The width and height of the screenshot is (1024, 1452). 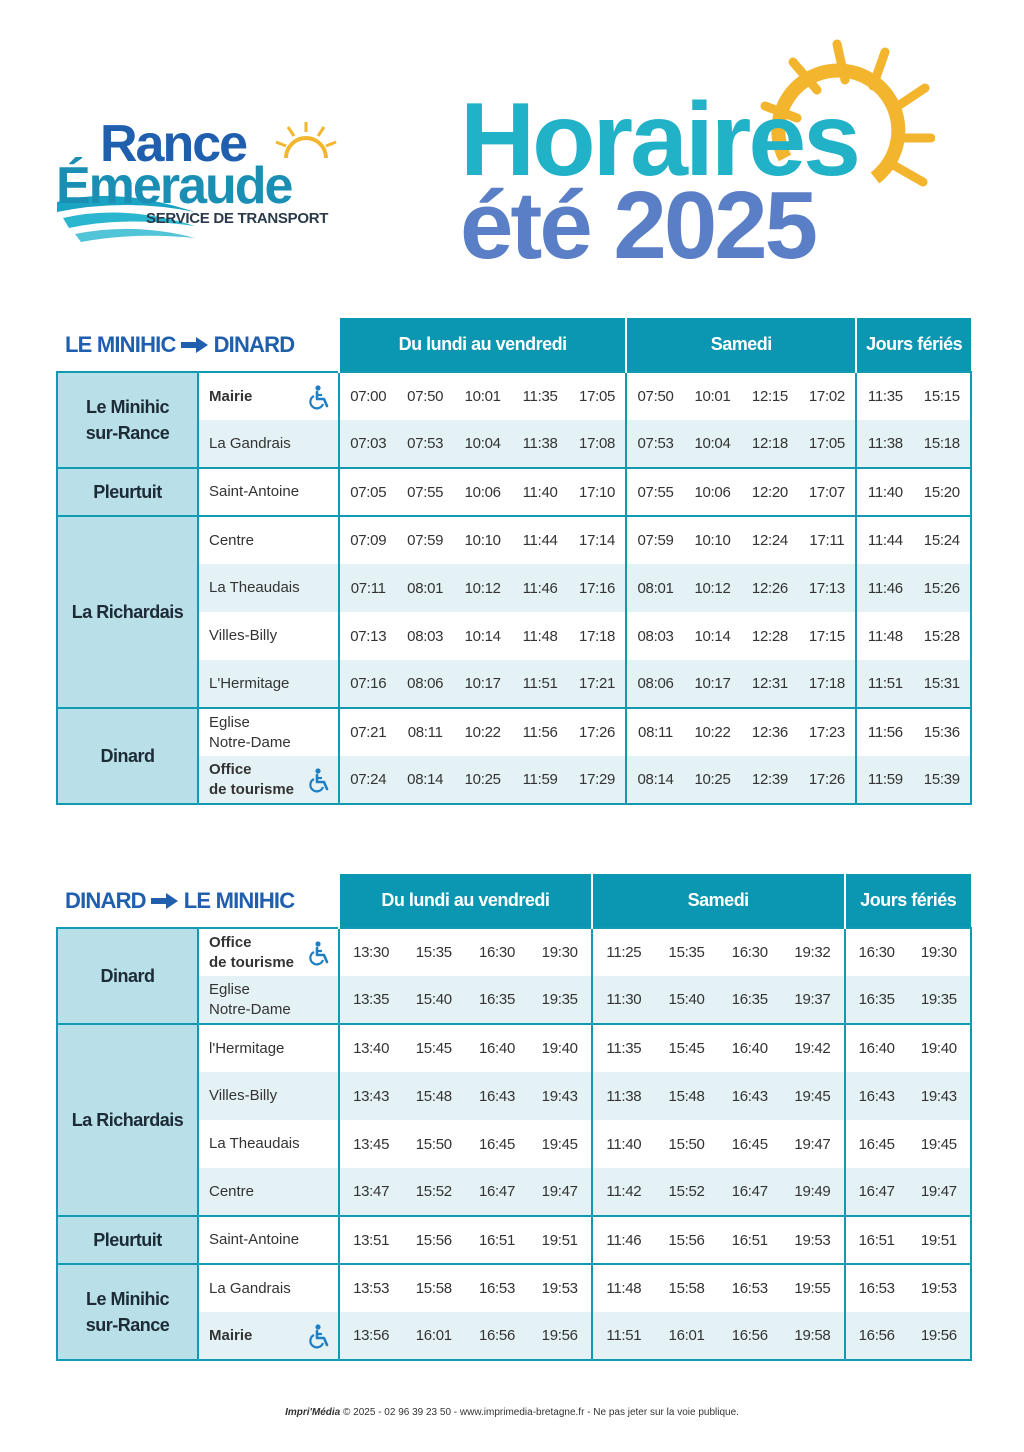 I want to click on time: 19:35, so click(x=939, y=1000).